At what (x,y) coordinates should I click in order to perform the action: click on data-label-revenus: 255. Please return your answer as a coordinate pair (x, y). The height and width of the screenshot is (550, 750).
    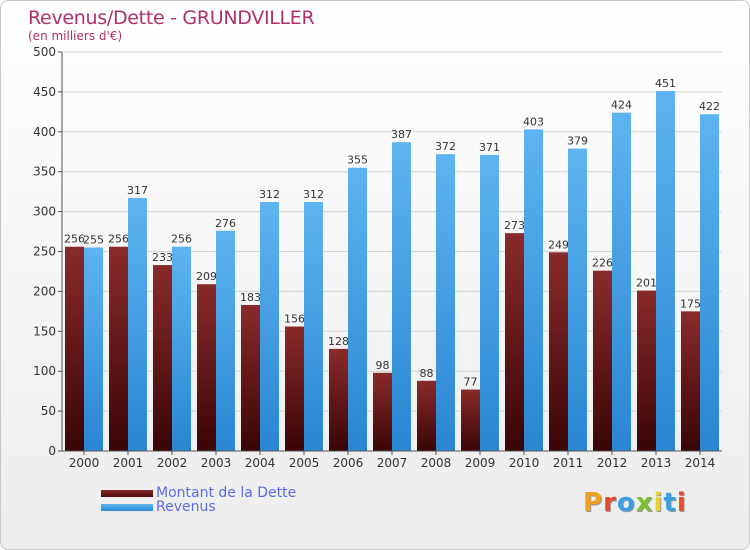
    Looking at the image, I should click on (93, 240).